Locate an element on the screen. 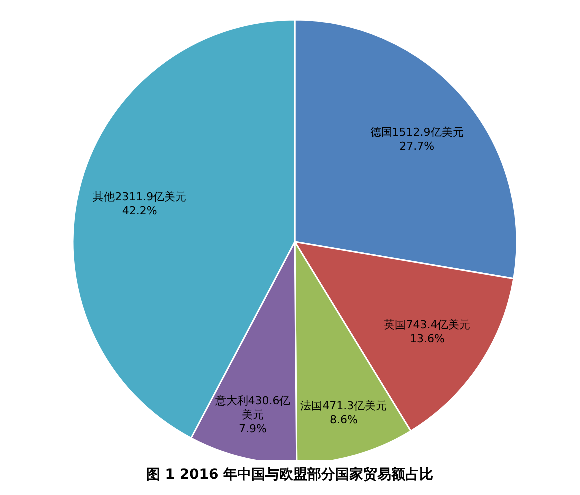 The image size is (580, 495). slice-label: 德国1512.9亿美元 27.7% is located at coordinates (417, 138).